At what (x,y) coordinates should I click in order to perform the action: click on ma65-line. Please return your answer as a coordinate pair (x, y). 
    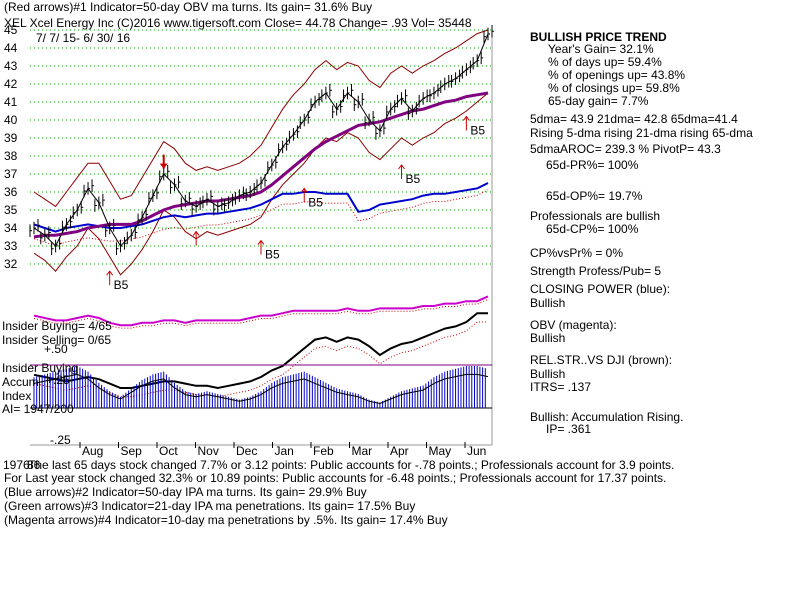
    Looking at the image, I should click on (261, 165).